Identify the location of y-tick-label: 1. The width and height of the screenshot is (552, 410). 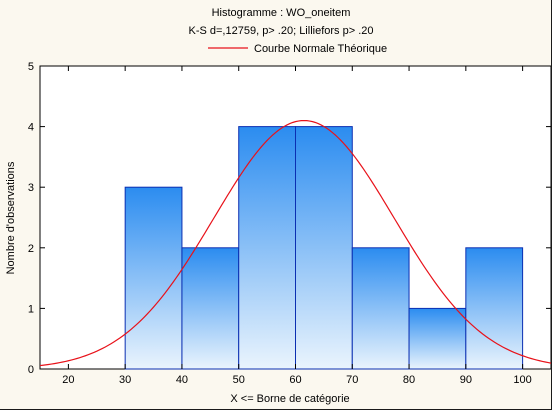
(31, 309).